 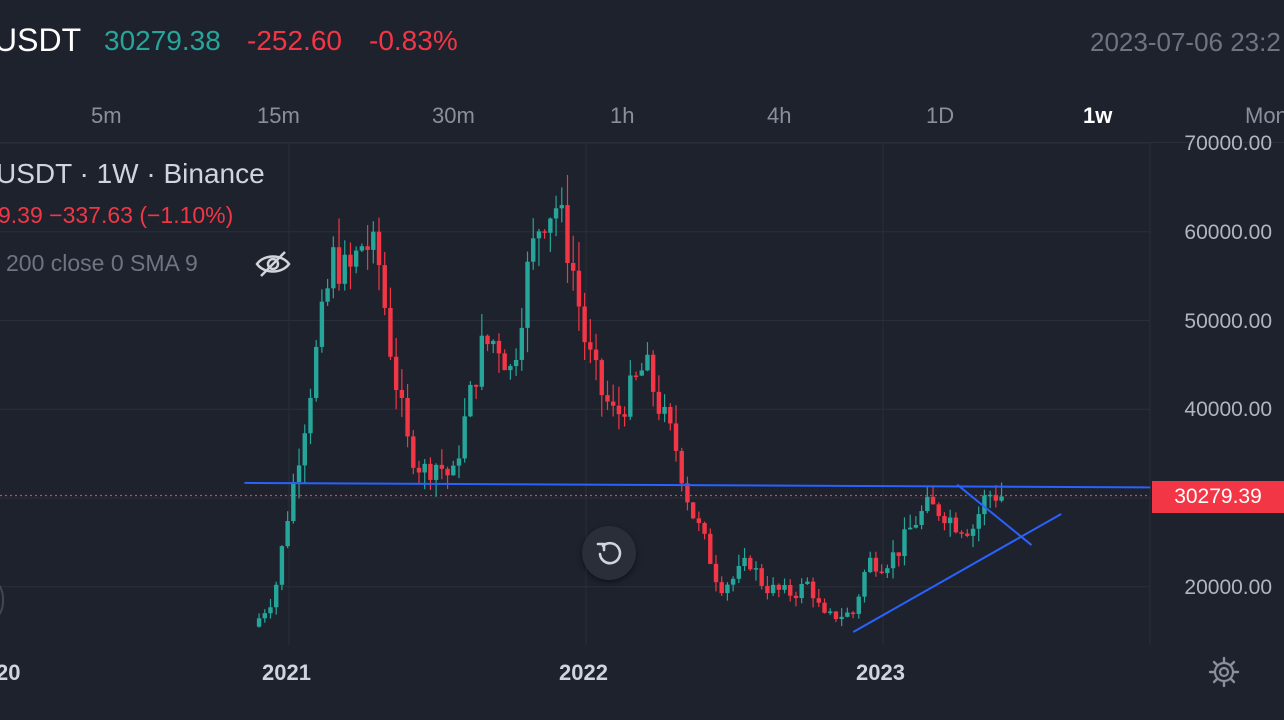 What do you see at coordinates (10, 672) in the screenshot?
I see `x-tick-2020: 20` at bounding box center [10, 672].